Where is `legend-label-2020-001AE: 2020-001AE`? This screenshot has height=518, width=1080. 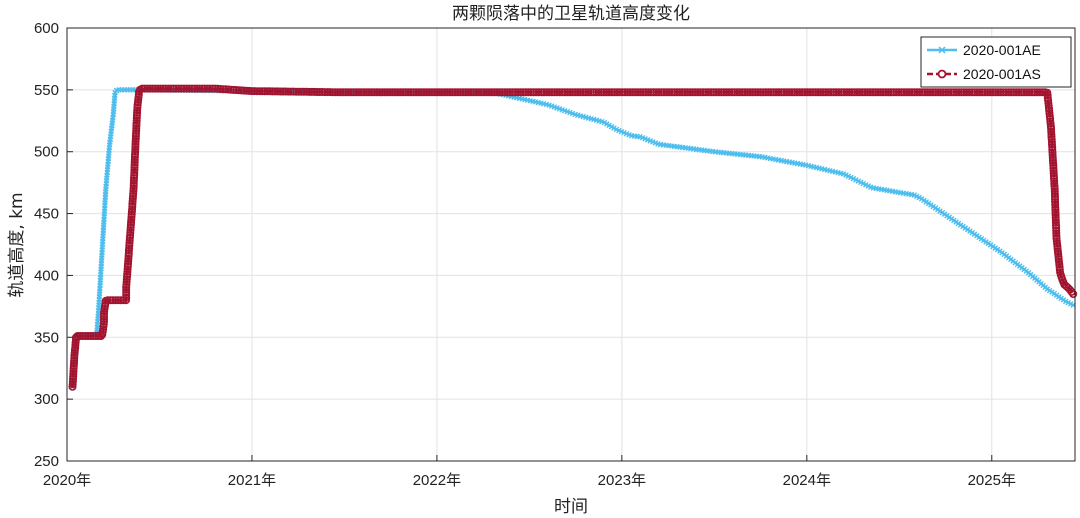
legend-label-2020-001AE: 2020-001AE is located at coordinates (1002, 50).